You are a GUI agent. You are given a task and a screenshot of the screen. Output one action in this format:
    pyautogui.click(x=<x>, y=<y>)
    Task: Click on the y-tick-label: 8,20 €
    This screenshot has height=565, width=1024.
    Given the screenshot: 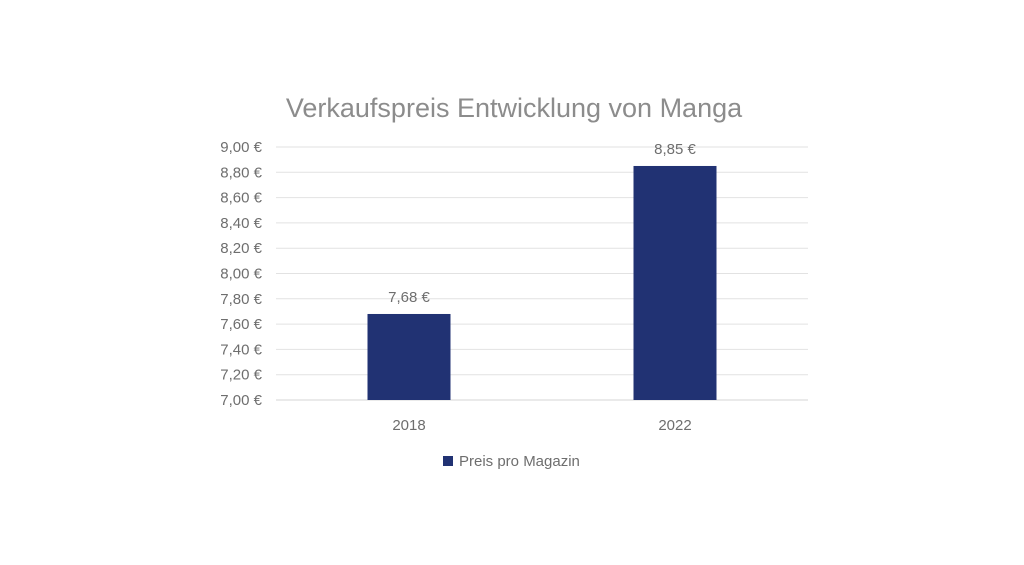 What is the action you would take?
    pyautogui.click(x=241, y=248)
    